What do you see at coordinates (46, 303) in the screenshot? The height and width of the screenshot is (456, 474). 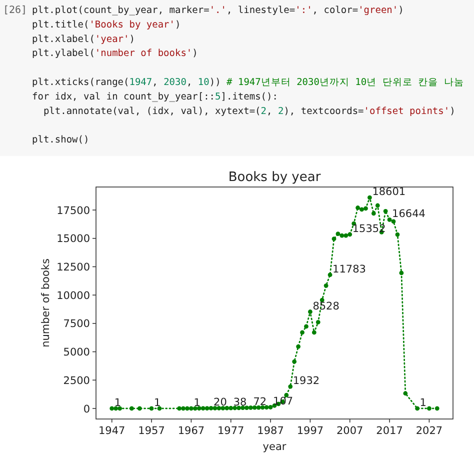 I see `y-axis-title: number of books` at bounding box center [46, 303].